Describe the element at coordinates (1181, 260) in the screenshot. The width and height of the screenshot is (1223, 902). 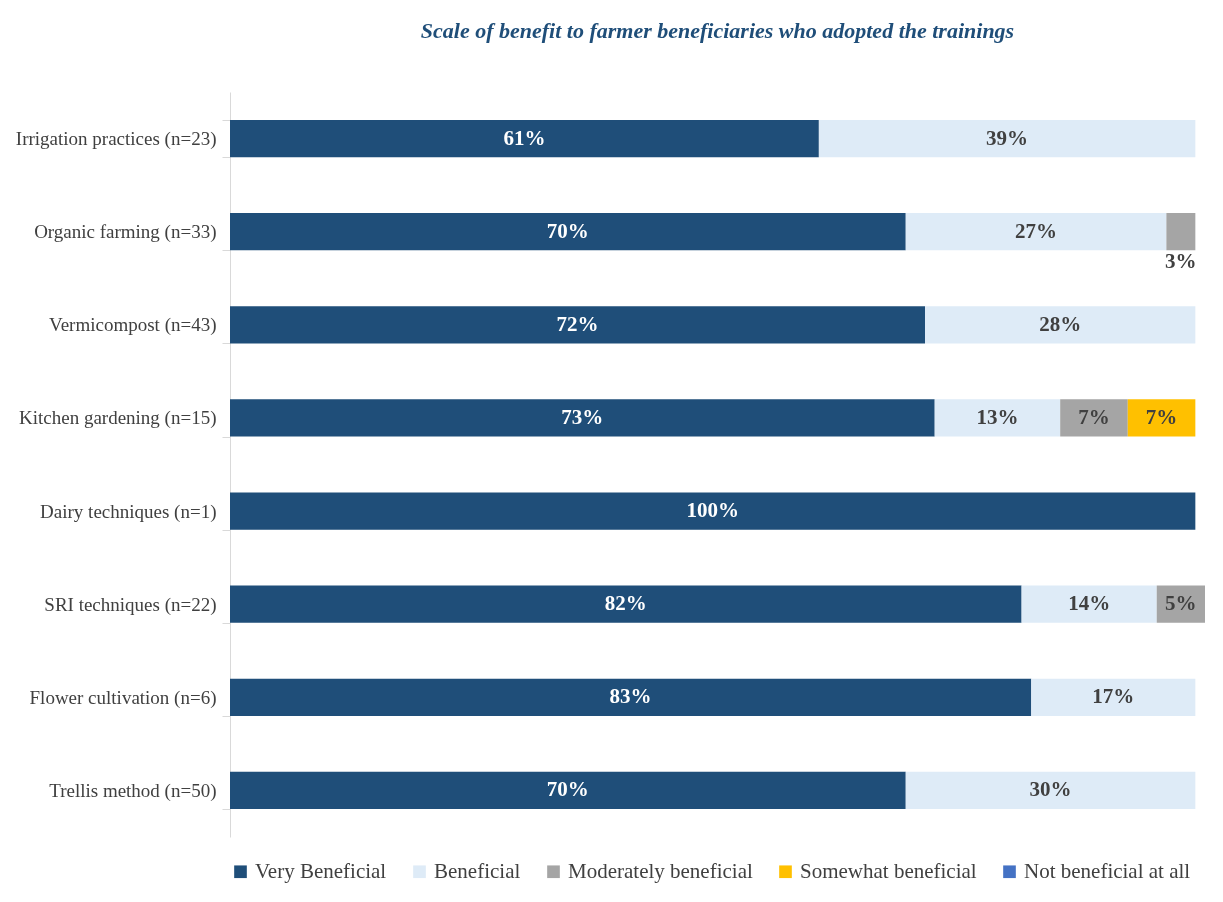
I see `data-label: 3%` at that location.